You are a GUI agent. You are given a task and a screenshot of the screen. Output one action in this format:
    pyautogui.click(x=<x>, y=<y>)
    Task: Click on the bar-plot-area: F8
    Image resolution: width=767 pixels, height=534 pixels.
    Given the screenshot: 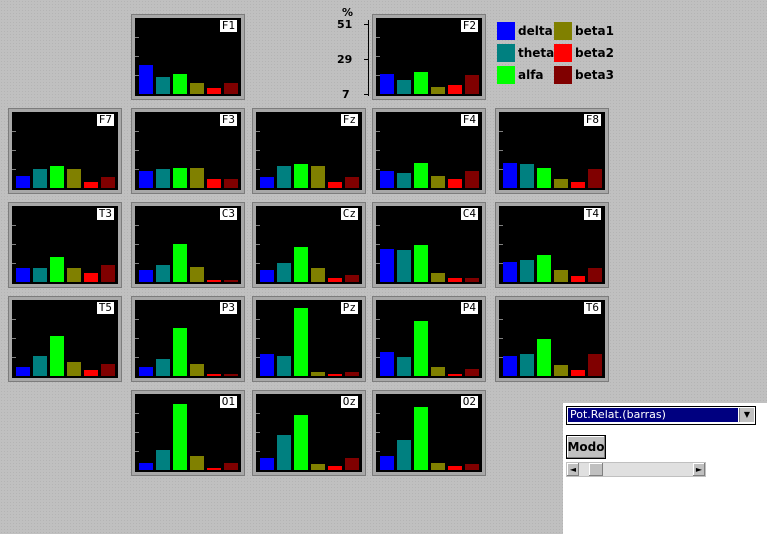 What is the action you would take?
    pyautogui.click(x=552, y=151)
    